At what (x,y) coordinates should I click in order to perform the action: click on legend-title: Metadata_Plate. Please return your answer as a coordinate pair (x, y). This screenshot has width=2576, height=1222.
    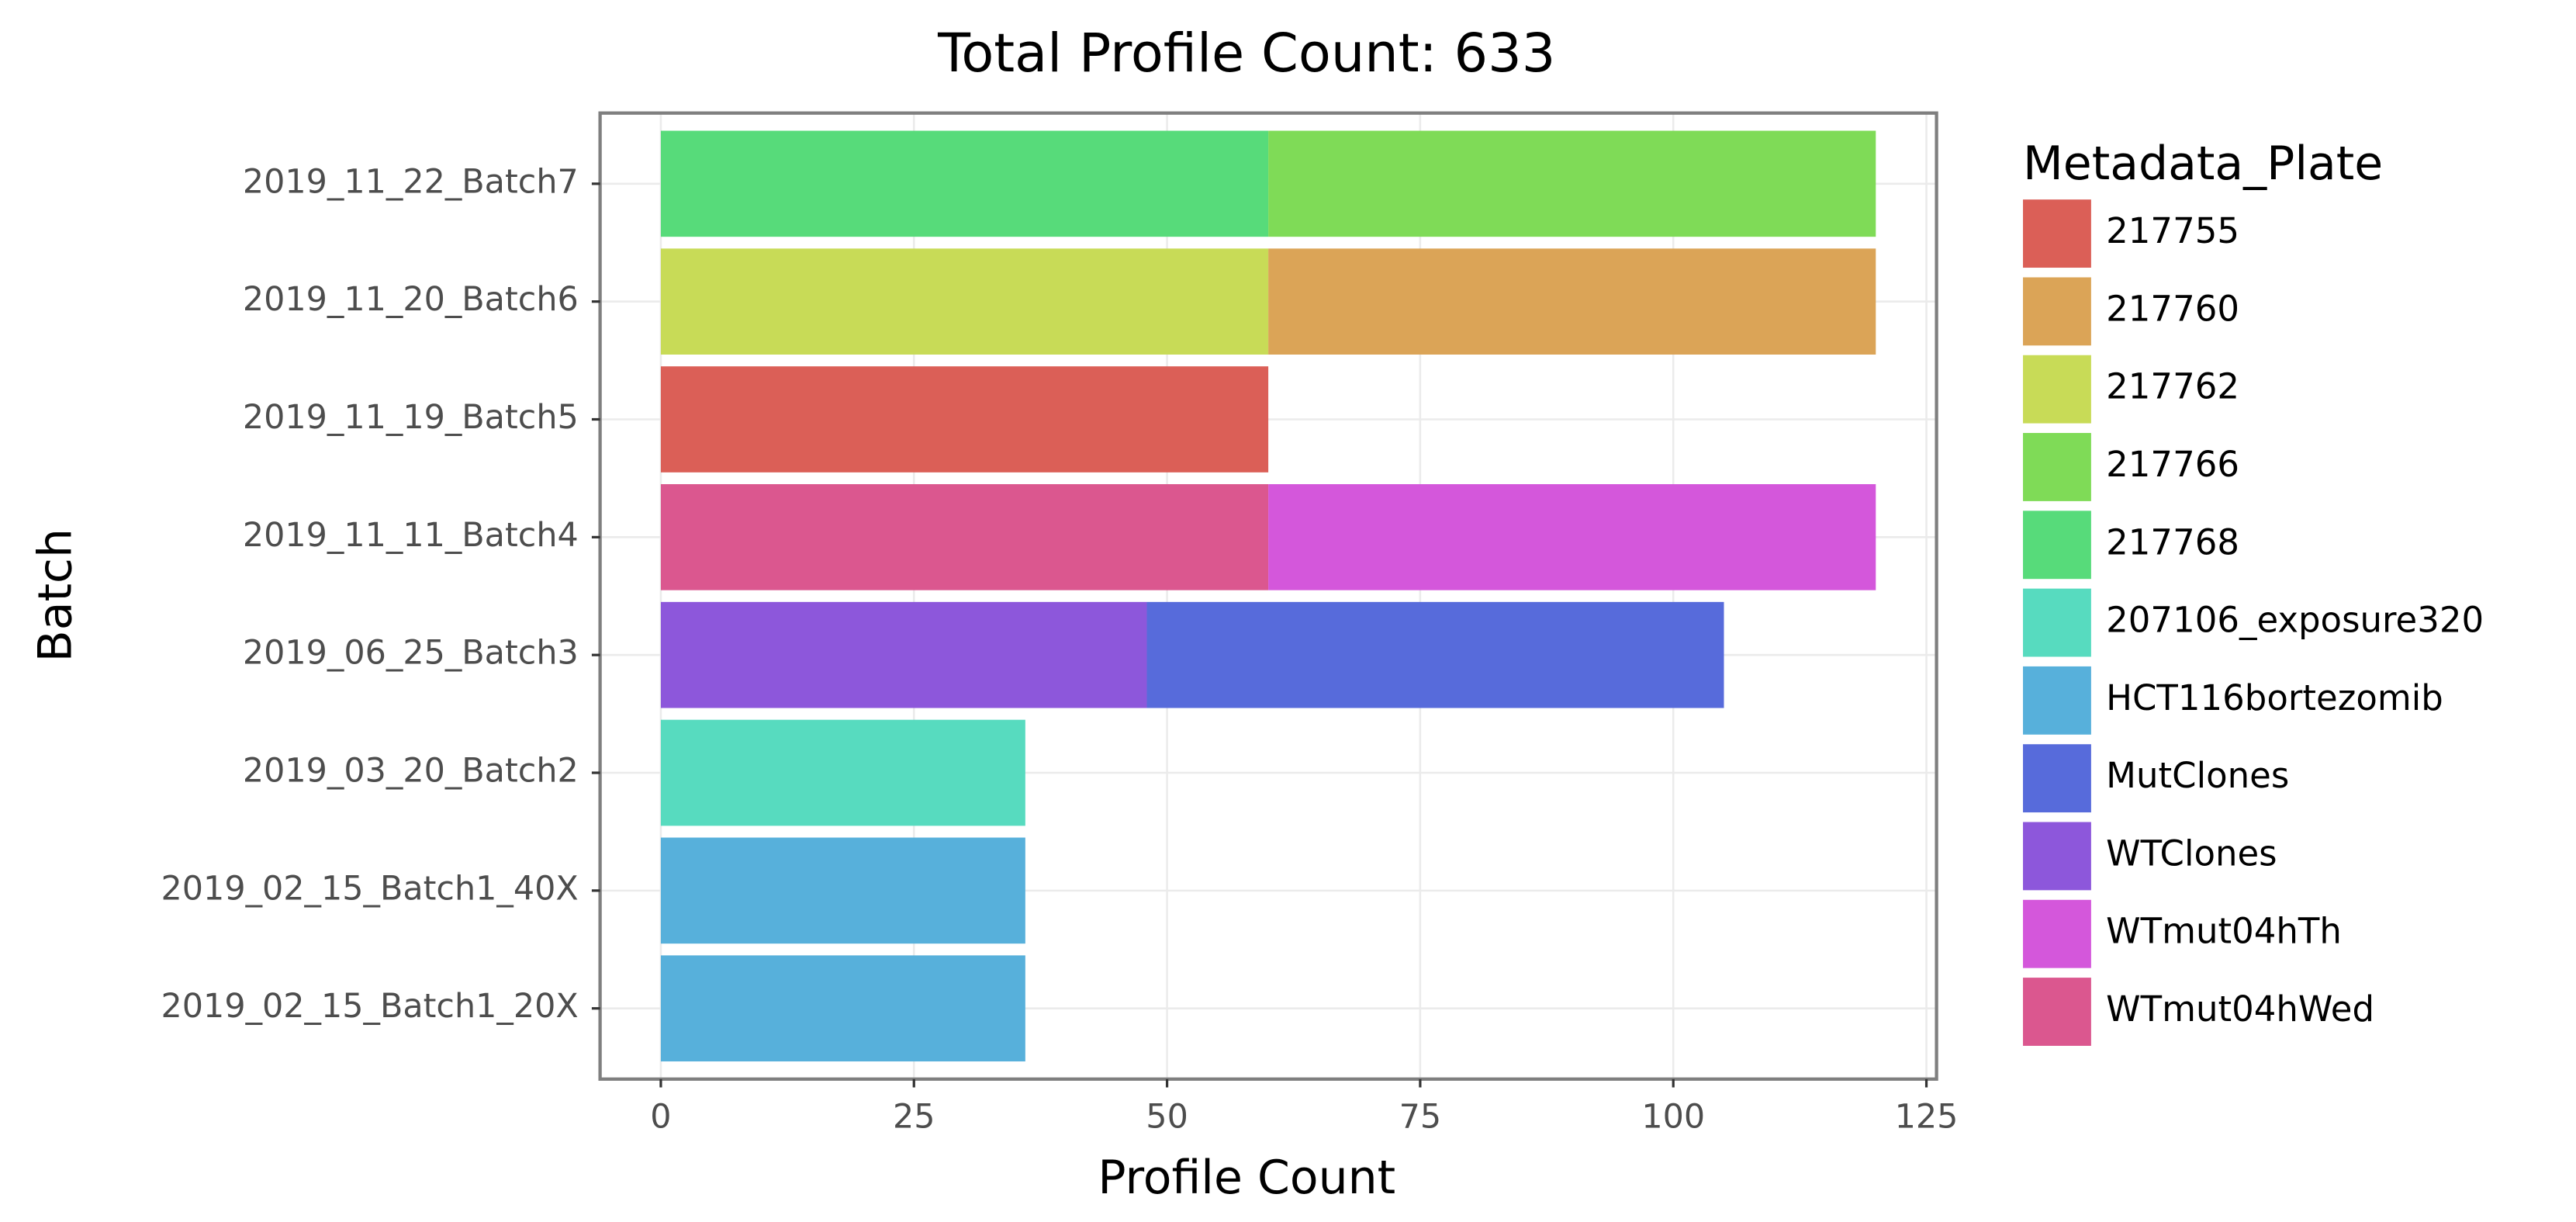
    Looking at the image, I should click on (2203, 164).